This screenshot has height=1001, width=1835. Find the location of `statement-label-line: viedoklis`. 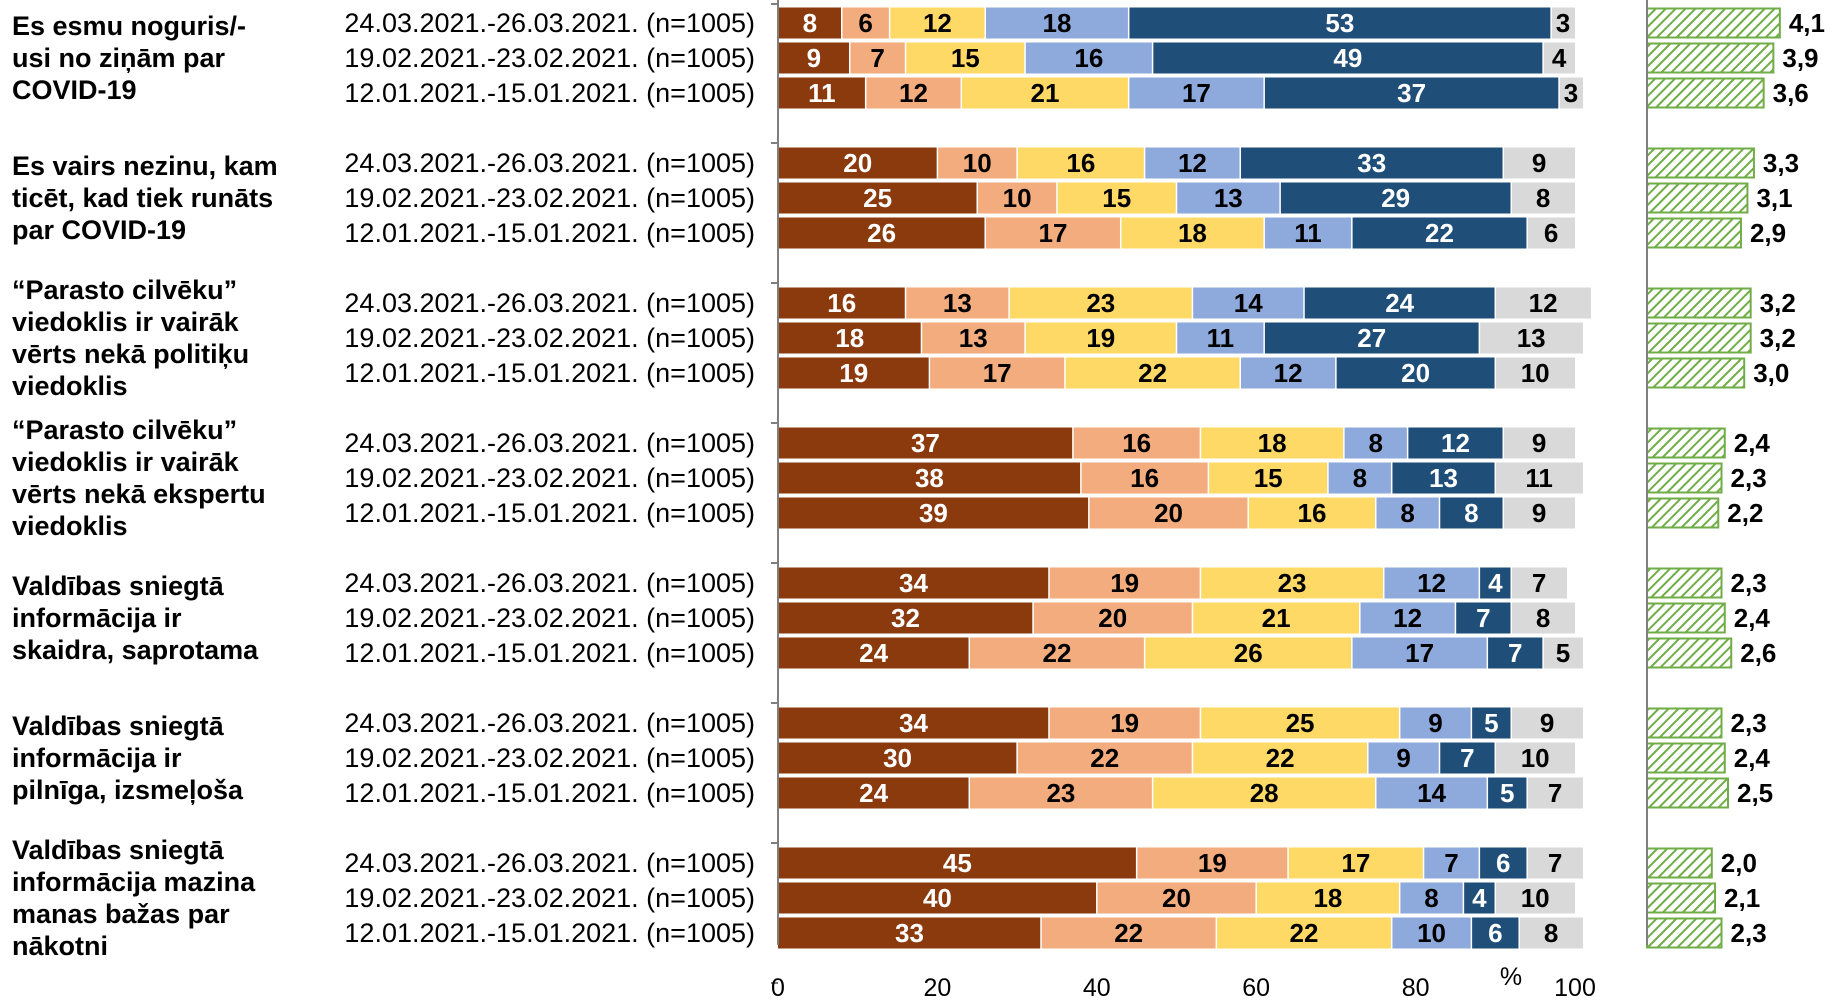

statement-label-line: viedoklis is located at coordinates (70, 526).